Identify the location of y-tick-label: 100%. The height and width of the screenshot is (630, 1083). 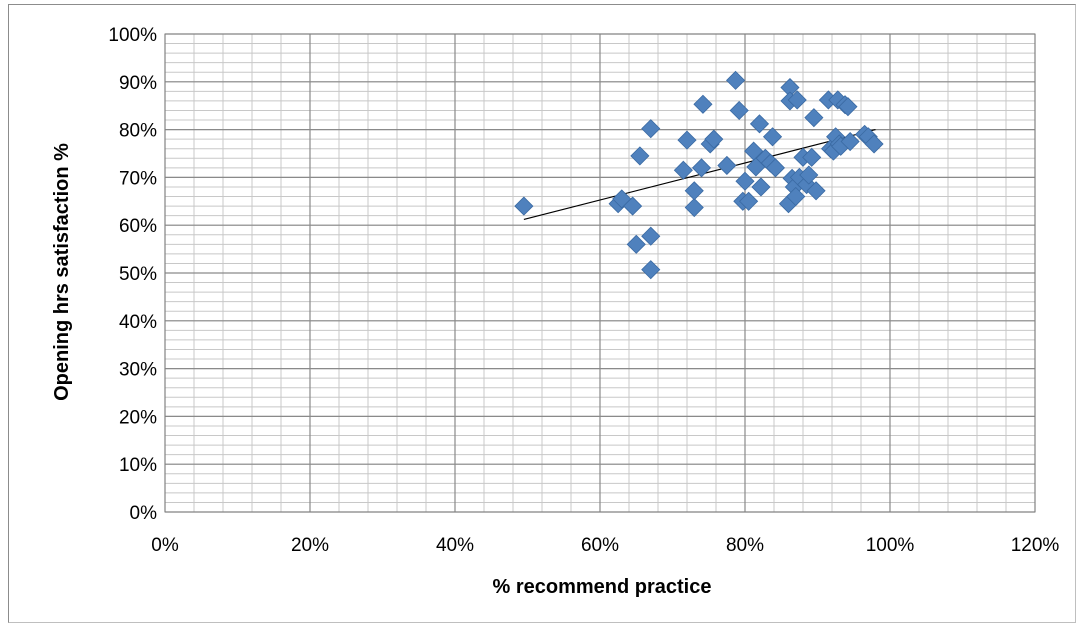
(132, 35).